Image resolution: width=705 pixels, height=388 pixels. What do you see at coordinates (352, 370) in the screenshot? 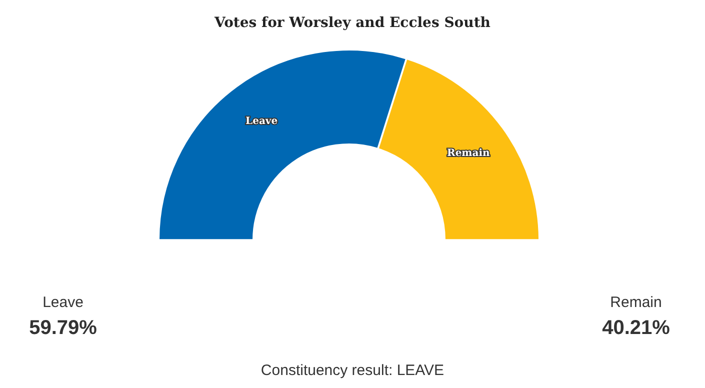
I see `text: Constituency result: LEAVE` at bounding box center [352, 370].